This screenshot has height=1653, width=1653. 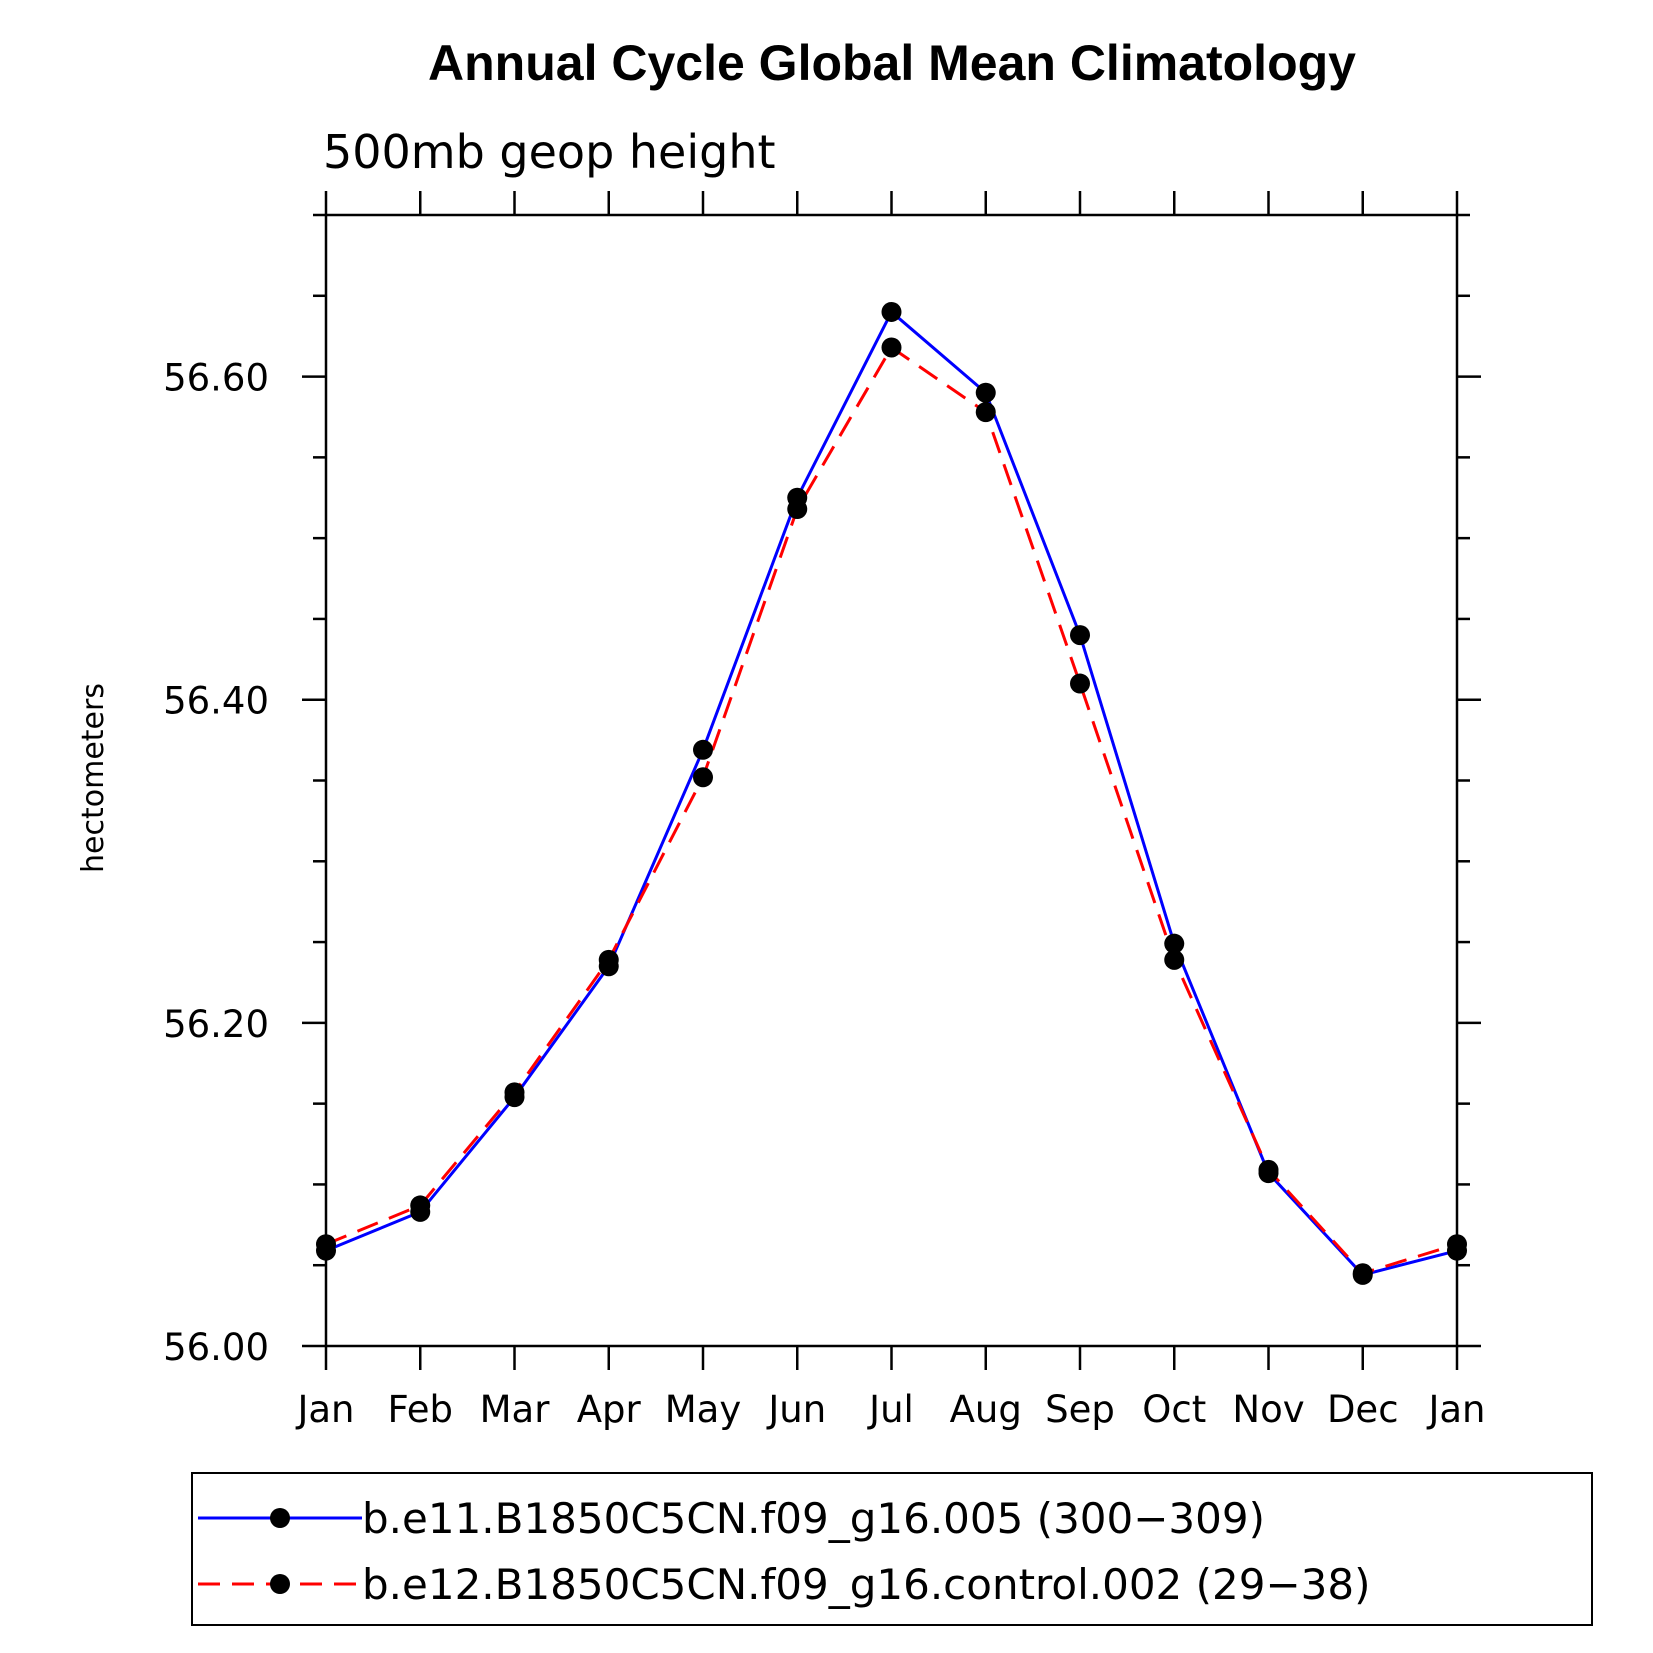 I want to click on y-tick-label: 56.40, so click(x=216, y=701).